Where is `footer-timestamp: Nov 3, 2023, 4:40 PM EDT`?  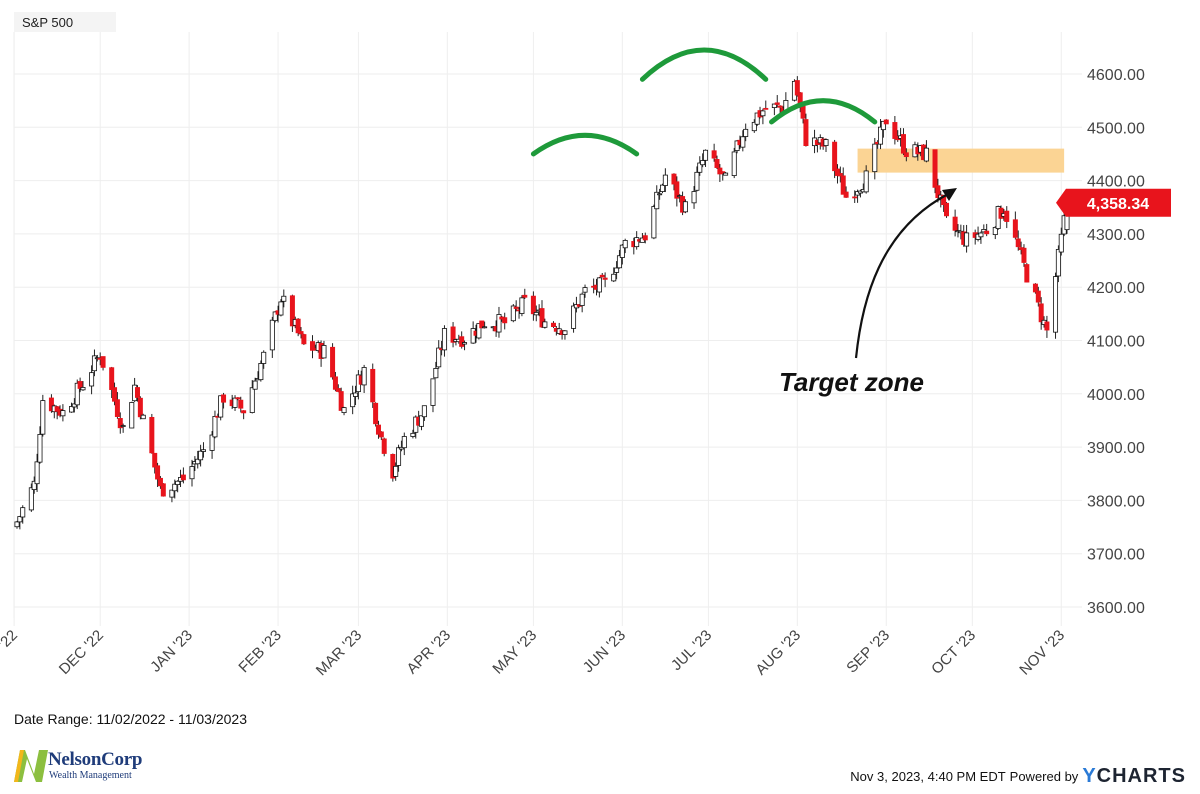
footer-timestamp: Nov 3, 2023, 4:40 PM EDT is located at coordinates (928, 776).